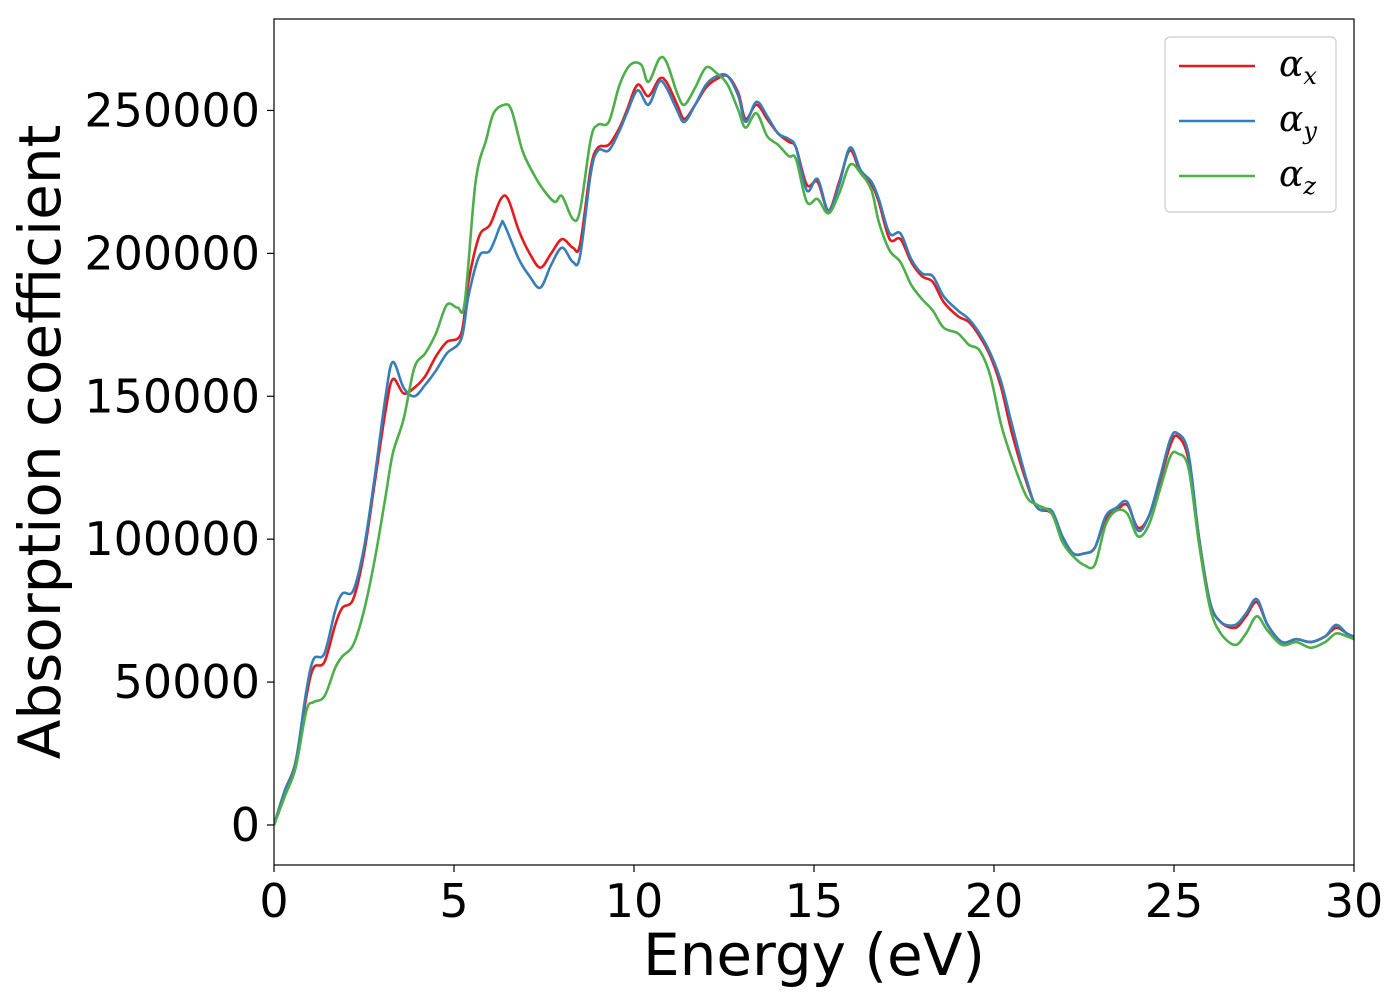  What do you see at coordinates (172, 110) in the screenshot?
I see `y-tick-label: 250000` at bounding box center [172, 110].